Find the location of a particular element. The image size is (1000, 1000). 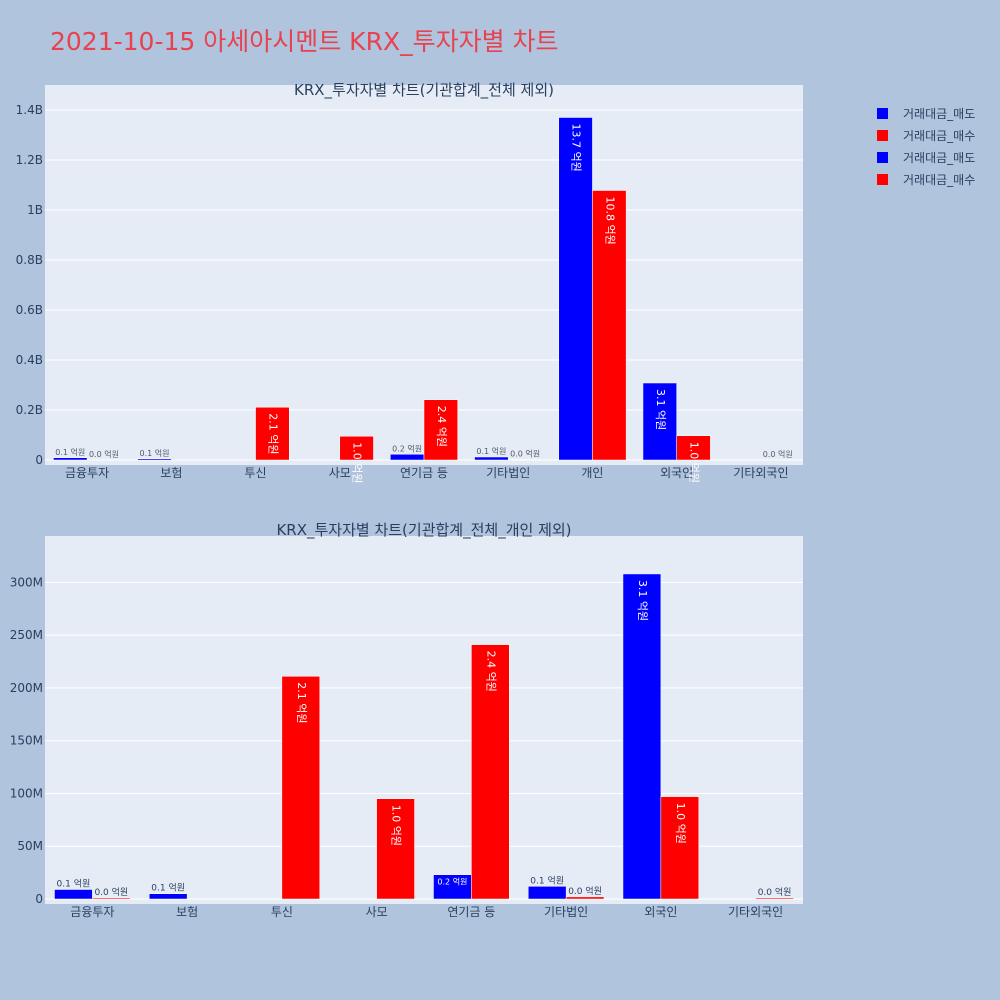

page-title: 2021-10-15 아세아시멘트 KRX_투자자별 차트 is located at coordinates (304, 41).